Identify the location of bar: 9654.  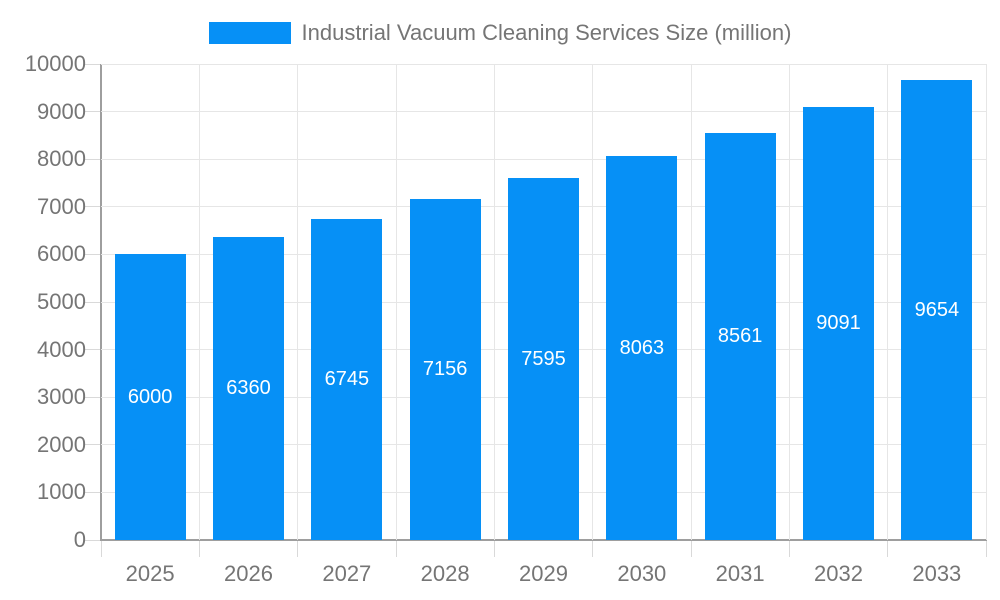
(937, 310).